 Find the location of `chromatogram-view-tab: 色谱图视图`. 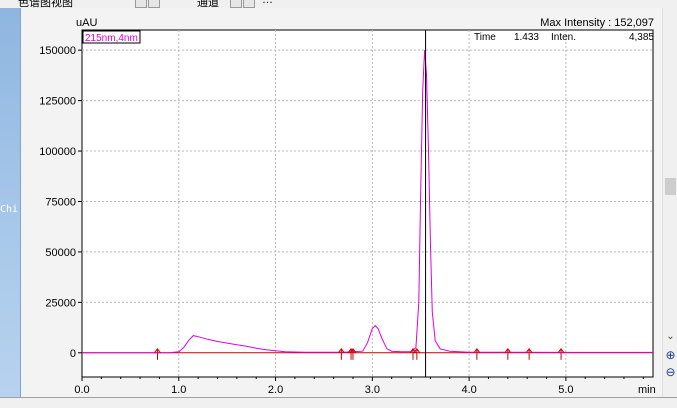

chromatogram-view-tab: 色谱图视图 is located at coordinates (45, 4).